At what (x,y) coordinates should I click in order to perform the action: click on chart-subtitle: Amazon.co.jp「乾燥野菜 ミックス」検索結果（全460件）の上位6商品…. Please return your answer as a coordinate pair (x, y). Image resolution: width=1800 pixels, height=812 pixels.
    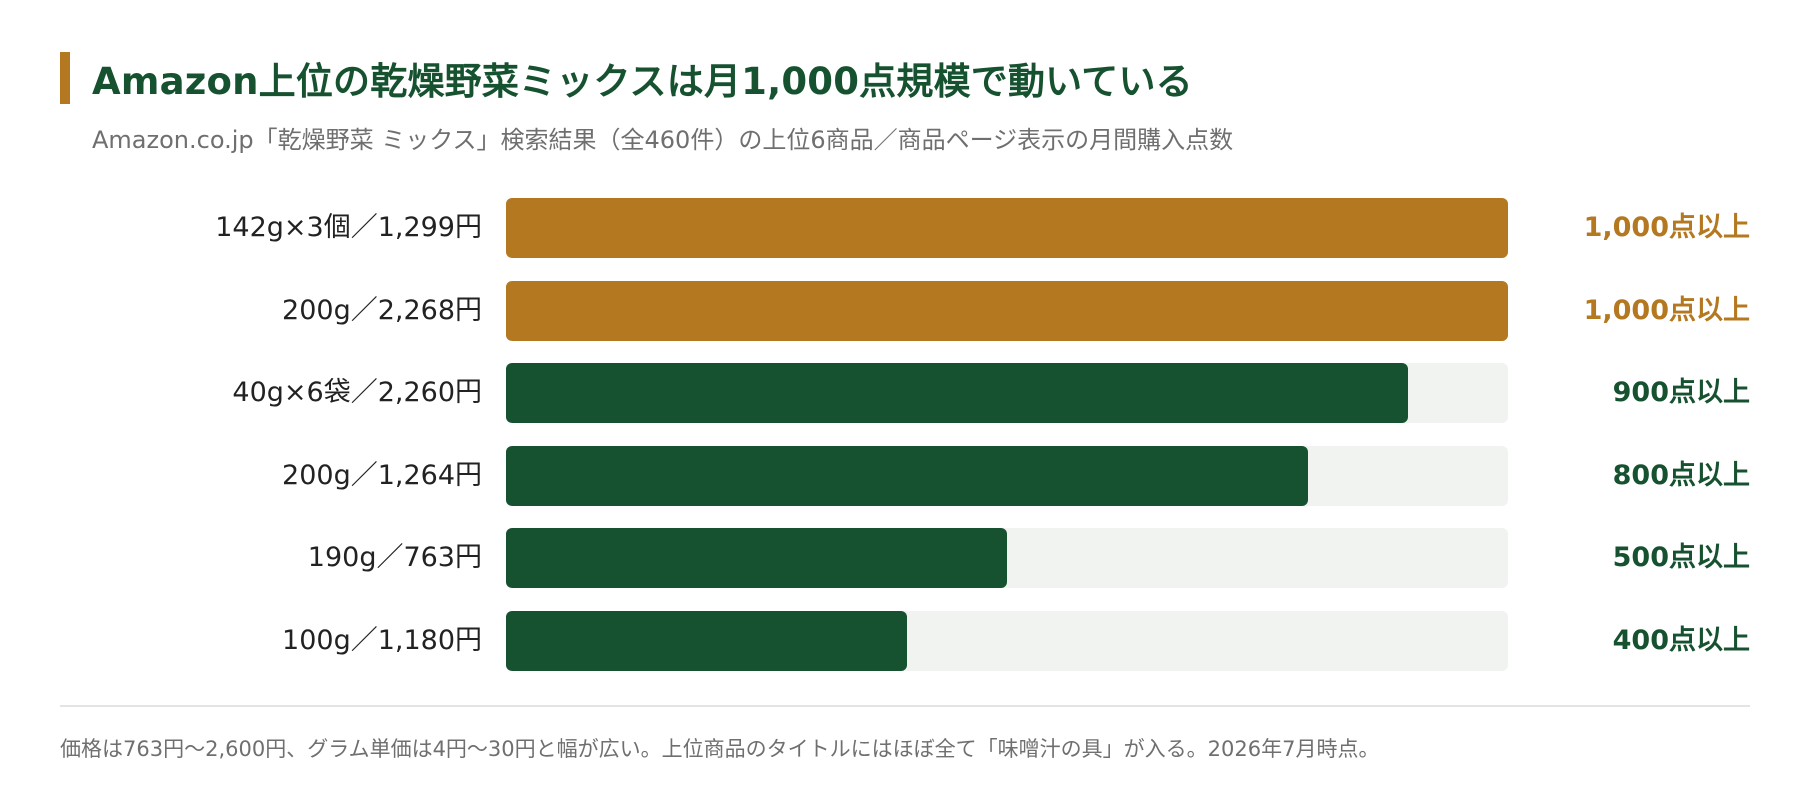
    Looking at the image, I should click on (663, 140).